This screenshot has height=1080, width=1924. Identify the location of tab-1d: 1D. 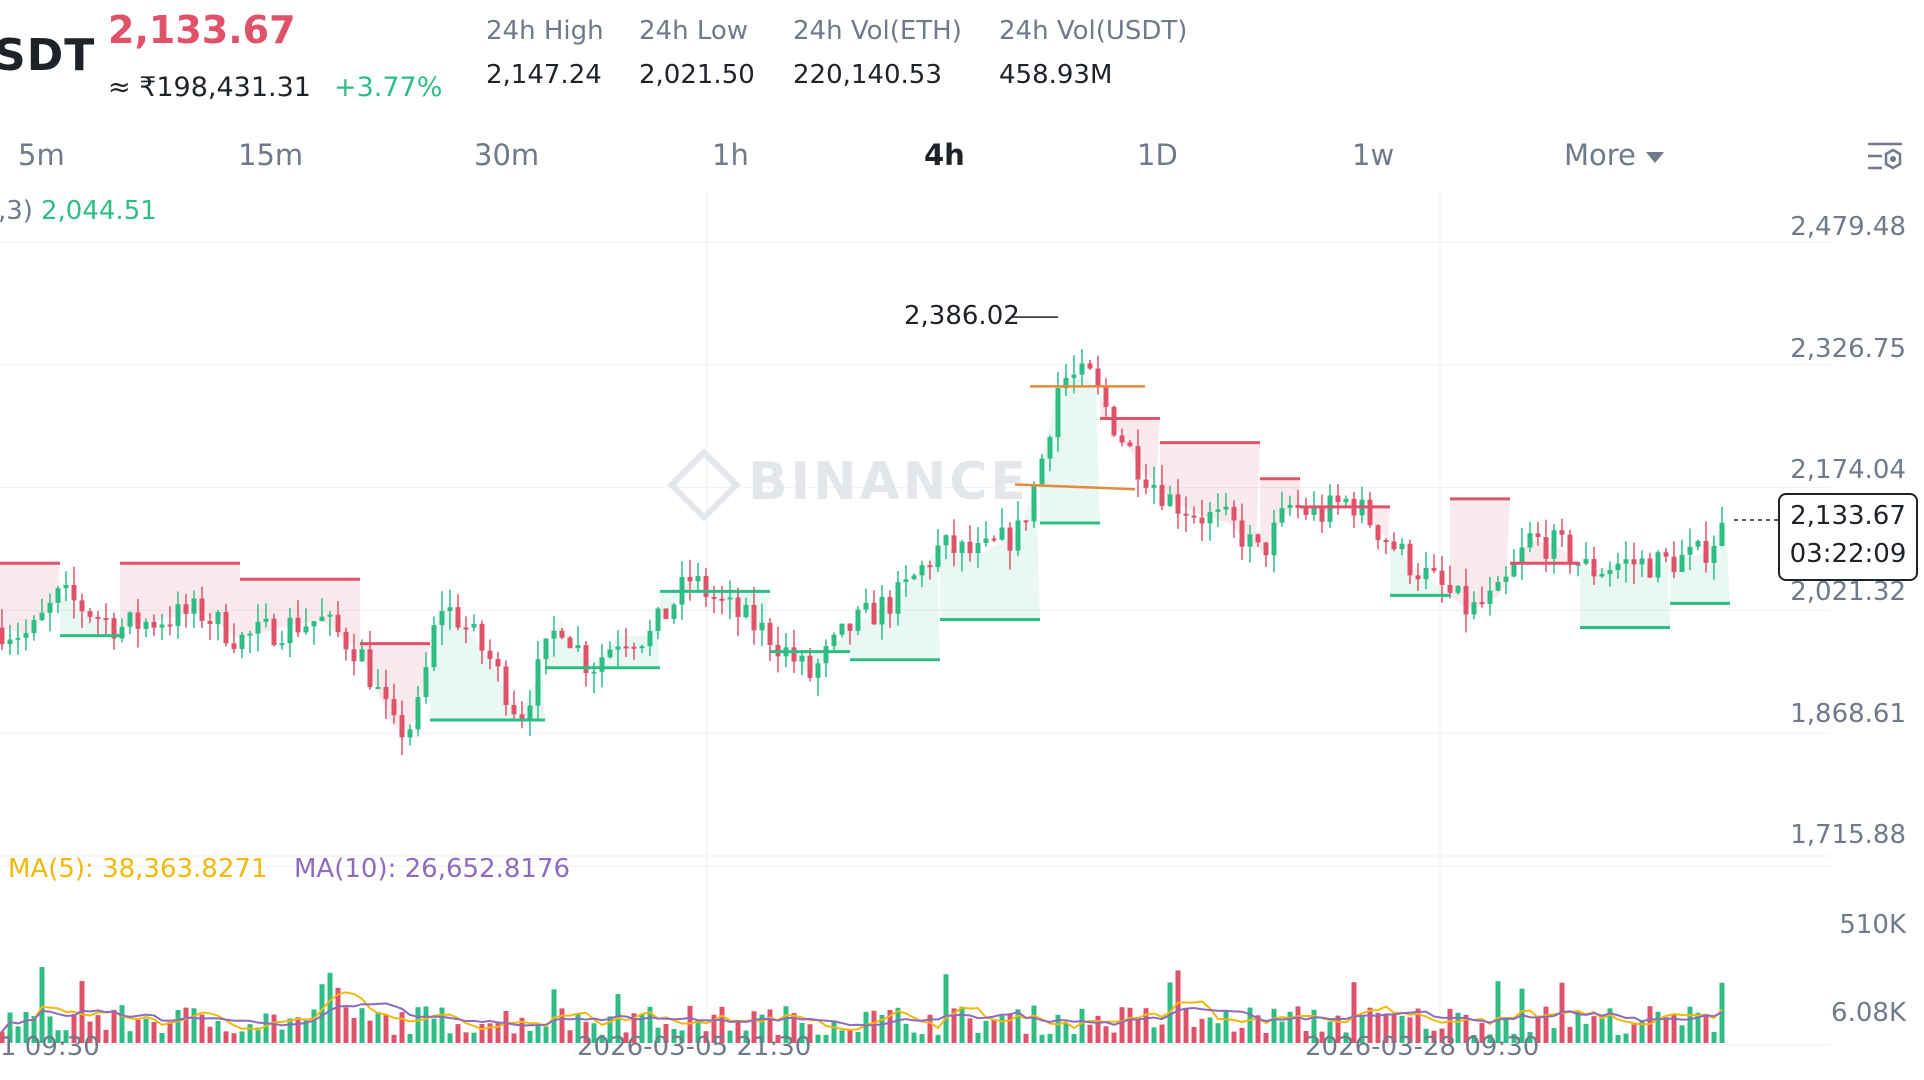
(1157, 155).